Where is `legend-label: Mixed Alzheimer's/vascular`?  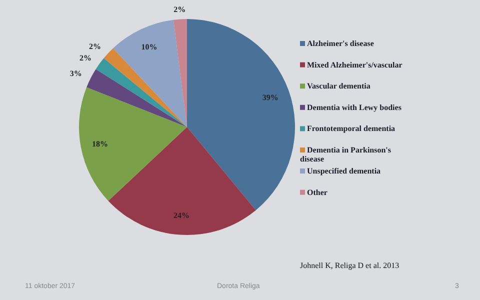
legend-label: Mixed Alzheimer's/vascular is located at coordinates (355, 65).